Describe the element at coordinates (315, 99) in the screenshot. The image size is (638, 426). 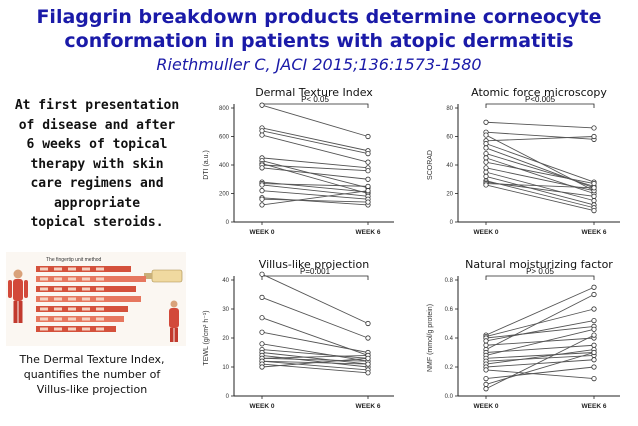
I see `p-value-label: P< 0.05` at that location.